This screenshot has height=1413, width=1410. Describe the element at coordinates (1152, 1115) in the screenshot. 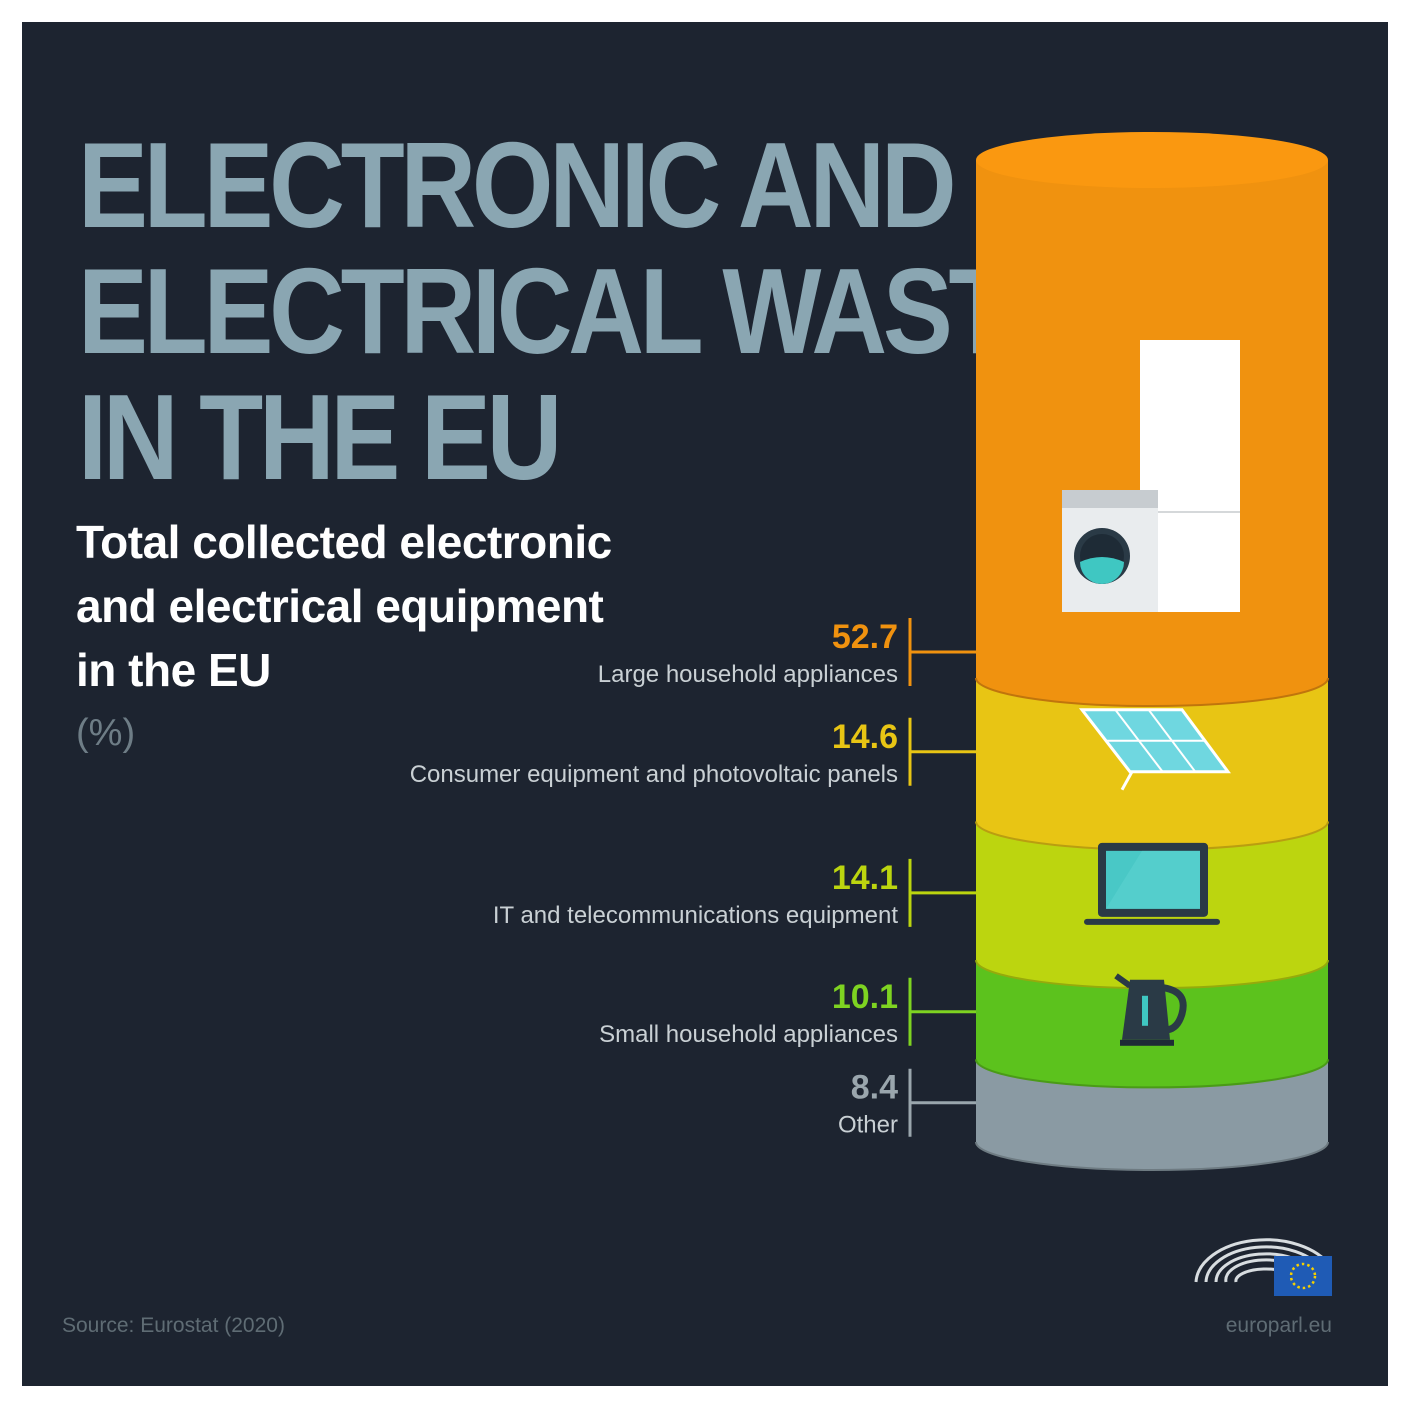

I see `cylinder-band` at that location.